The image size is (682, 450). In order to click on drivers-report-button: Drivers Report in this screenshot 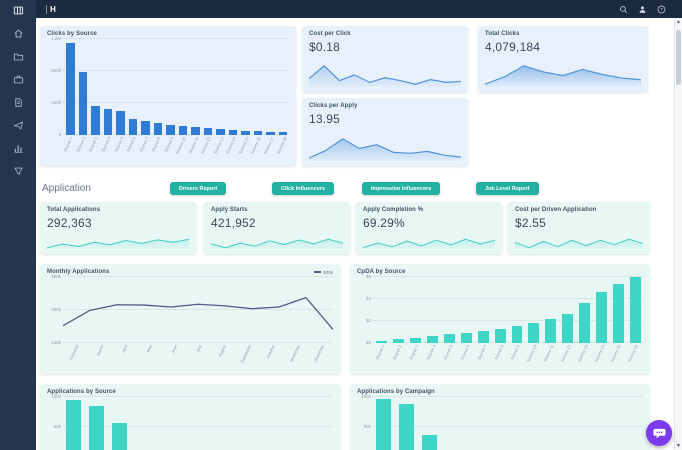, I will do `click(198, 188)`.